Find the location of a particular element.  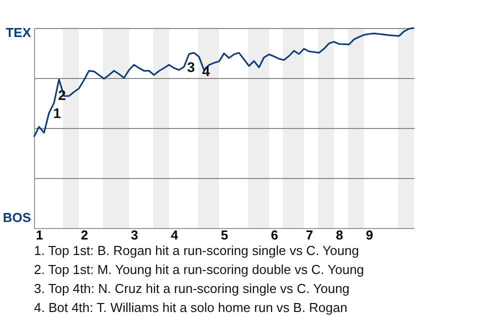

text: 2. Top 1st: M. Young hit a run-scoring double vs C. Young is located at coordinates (199, 270).